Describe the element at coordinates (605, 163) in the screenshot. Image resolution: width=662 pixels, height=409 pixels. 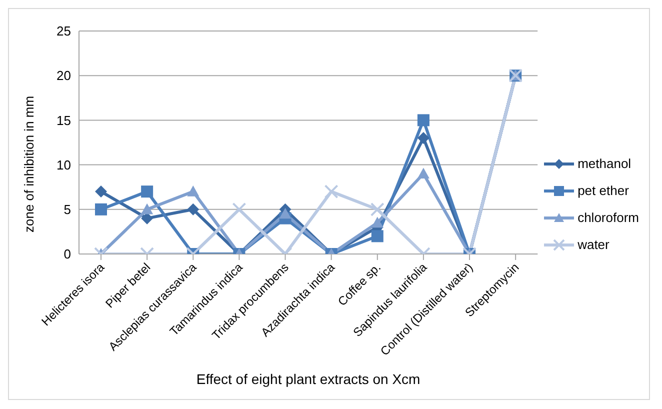
I see `legend-label: methanol` at that location.